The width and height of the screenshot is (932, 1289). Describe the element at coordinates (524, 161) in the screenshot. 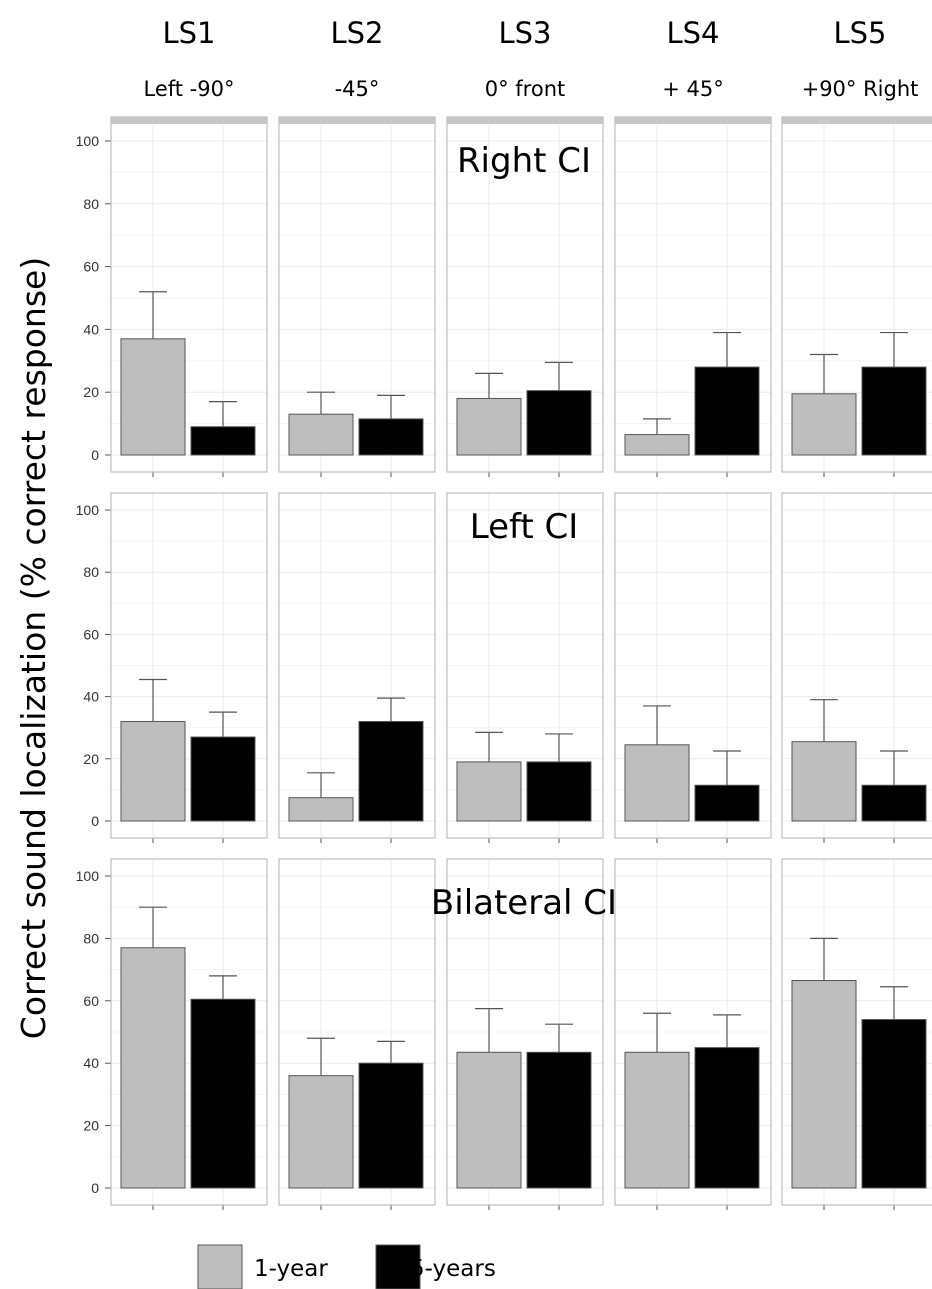

I see `row-title: Right CI` at that location.